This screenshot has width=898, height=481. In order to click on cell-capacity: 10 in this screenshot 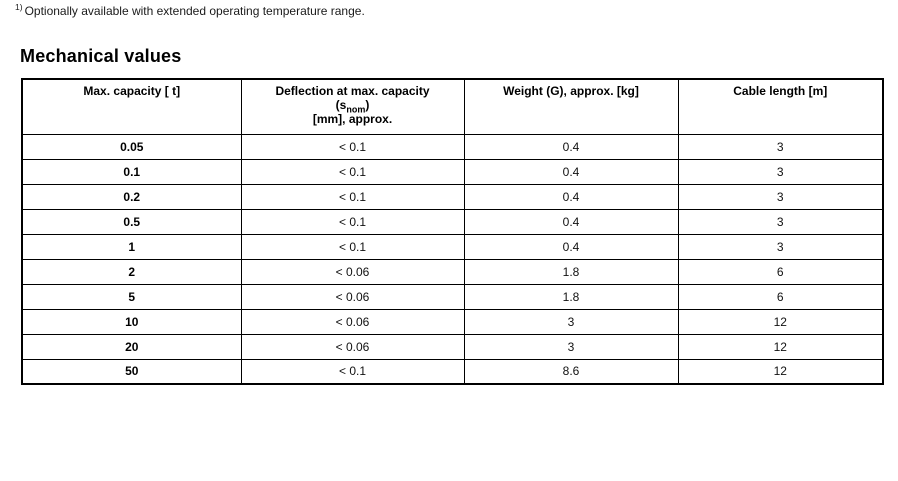, I will do `click(131, 321)`.